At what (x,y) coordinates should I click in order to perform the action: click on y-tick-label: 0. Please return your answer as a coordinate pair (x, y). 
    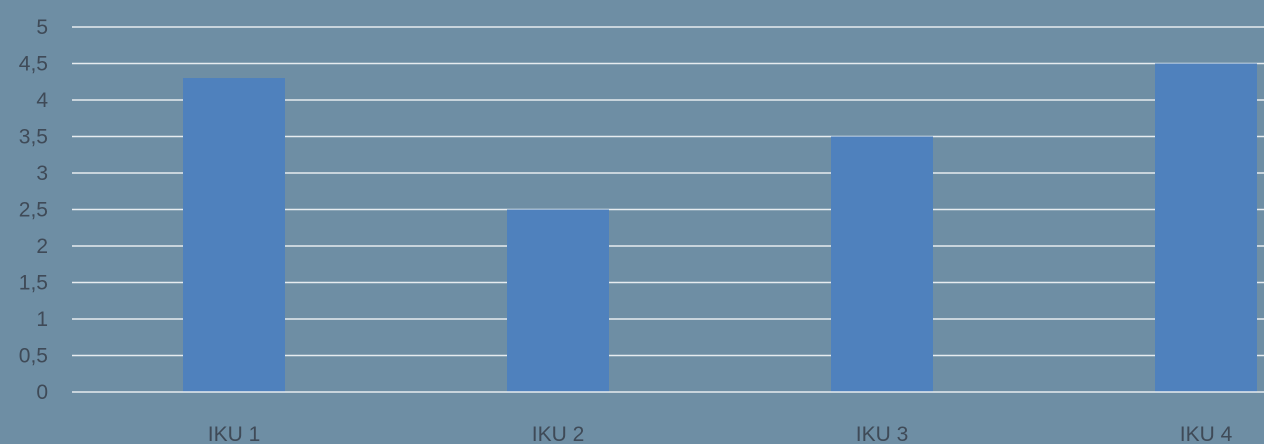
    Looking at the image, I should click on (42, 392).